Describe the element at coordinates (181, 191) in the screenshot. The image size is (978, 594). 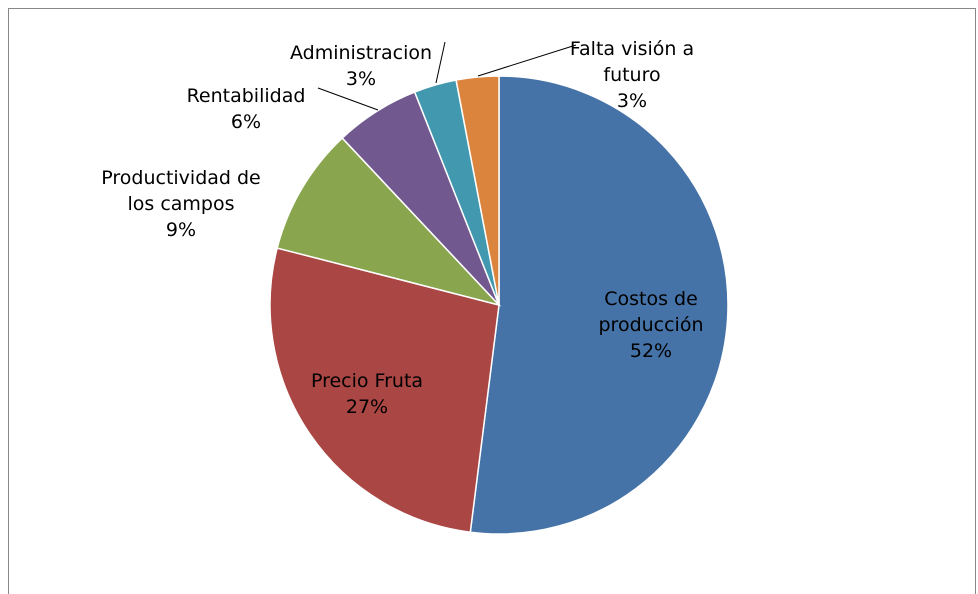
I see `slice-name: Productividad de los campos` at that location.